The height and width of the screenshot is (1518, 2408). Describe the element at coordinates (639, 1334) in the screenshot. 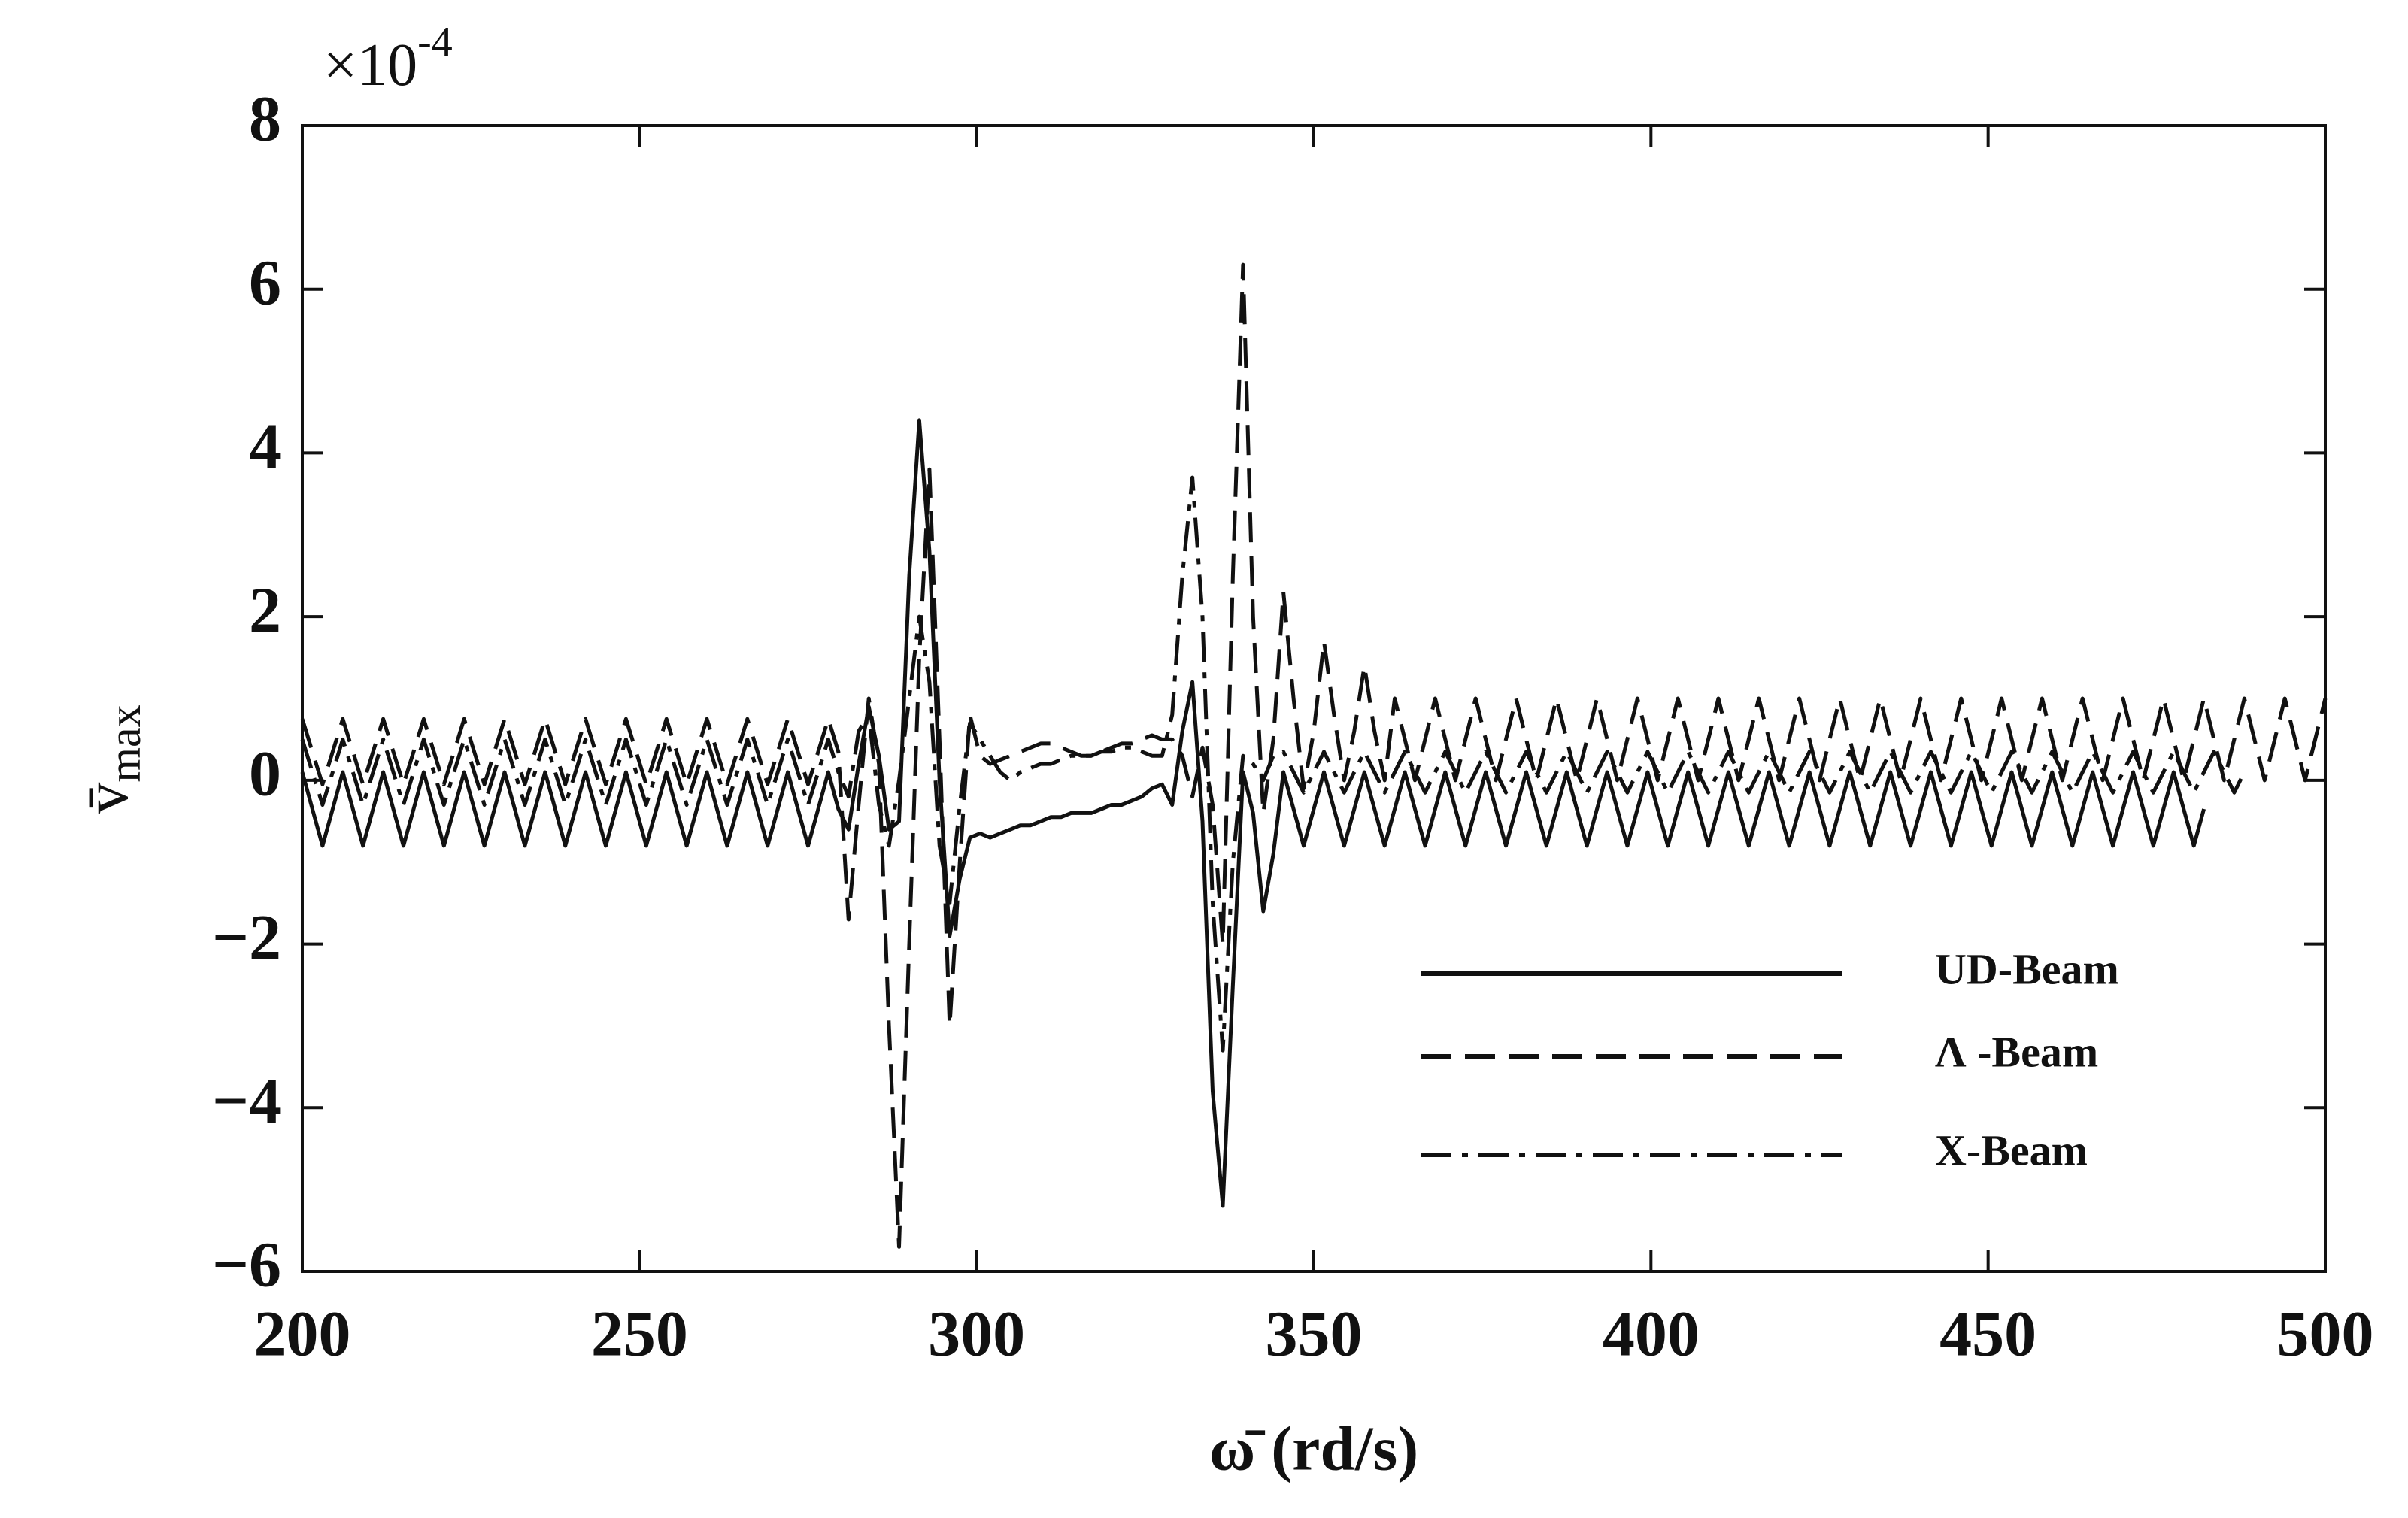

I see `x-tick-label: 250` at that location.